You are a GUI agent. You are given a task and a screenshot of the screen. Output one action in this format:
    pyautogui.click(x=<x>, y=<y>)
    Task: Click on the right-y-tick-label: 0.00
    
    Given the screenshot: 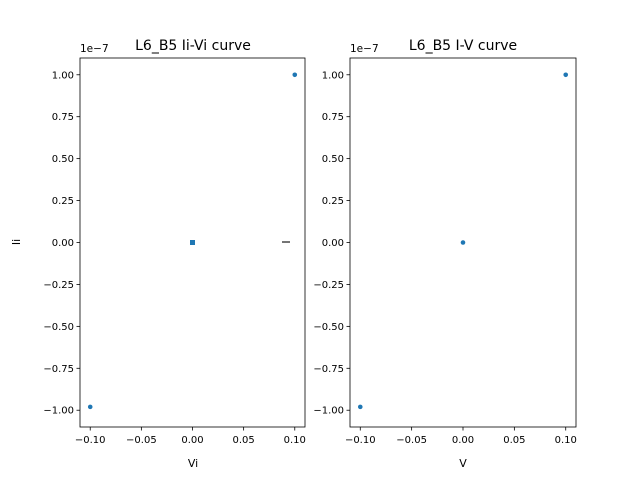 What is the action you would take?
    pyautogui.click(x=333, y=243)
    